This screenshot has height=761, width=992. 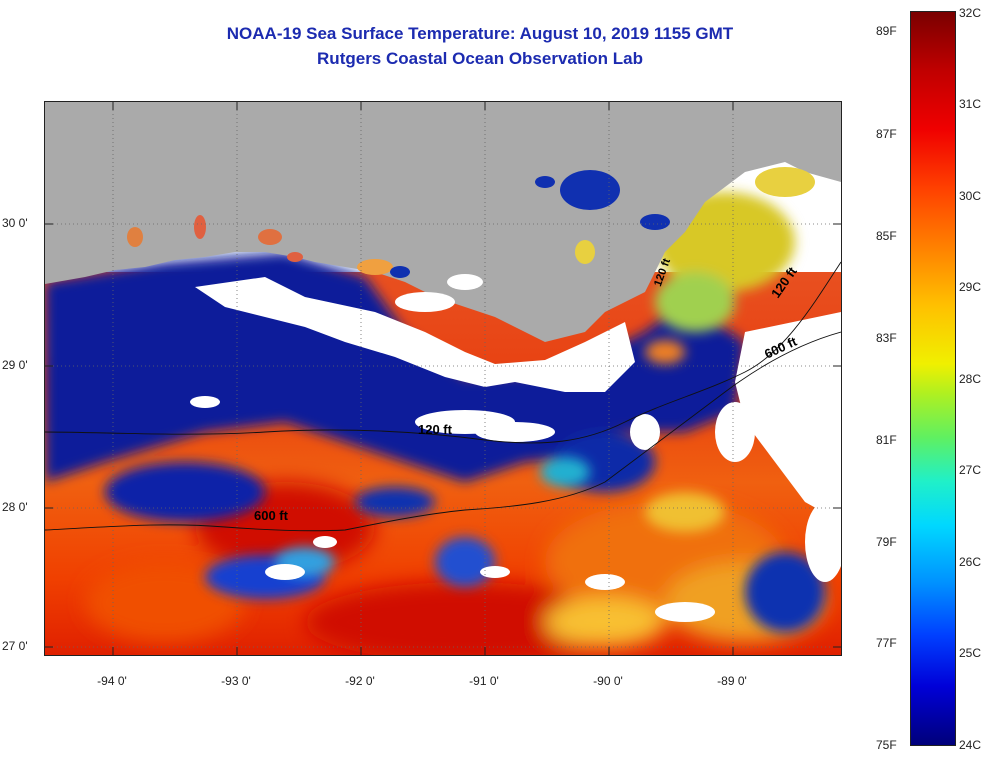 What do you see at coordinates (970, 13) in the screenshot?
I see `colorbar-label-32c: 32C` at bounding box center [970, 13].